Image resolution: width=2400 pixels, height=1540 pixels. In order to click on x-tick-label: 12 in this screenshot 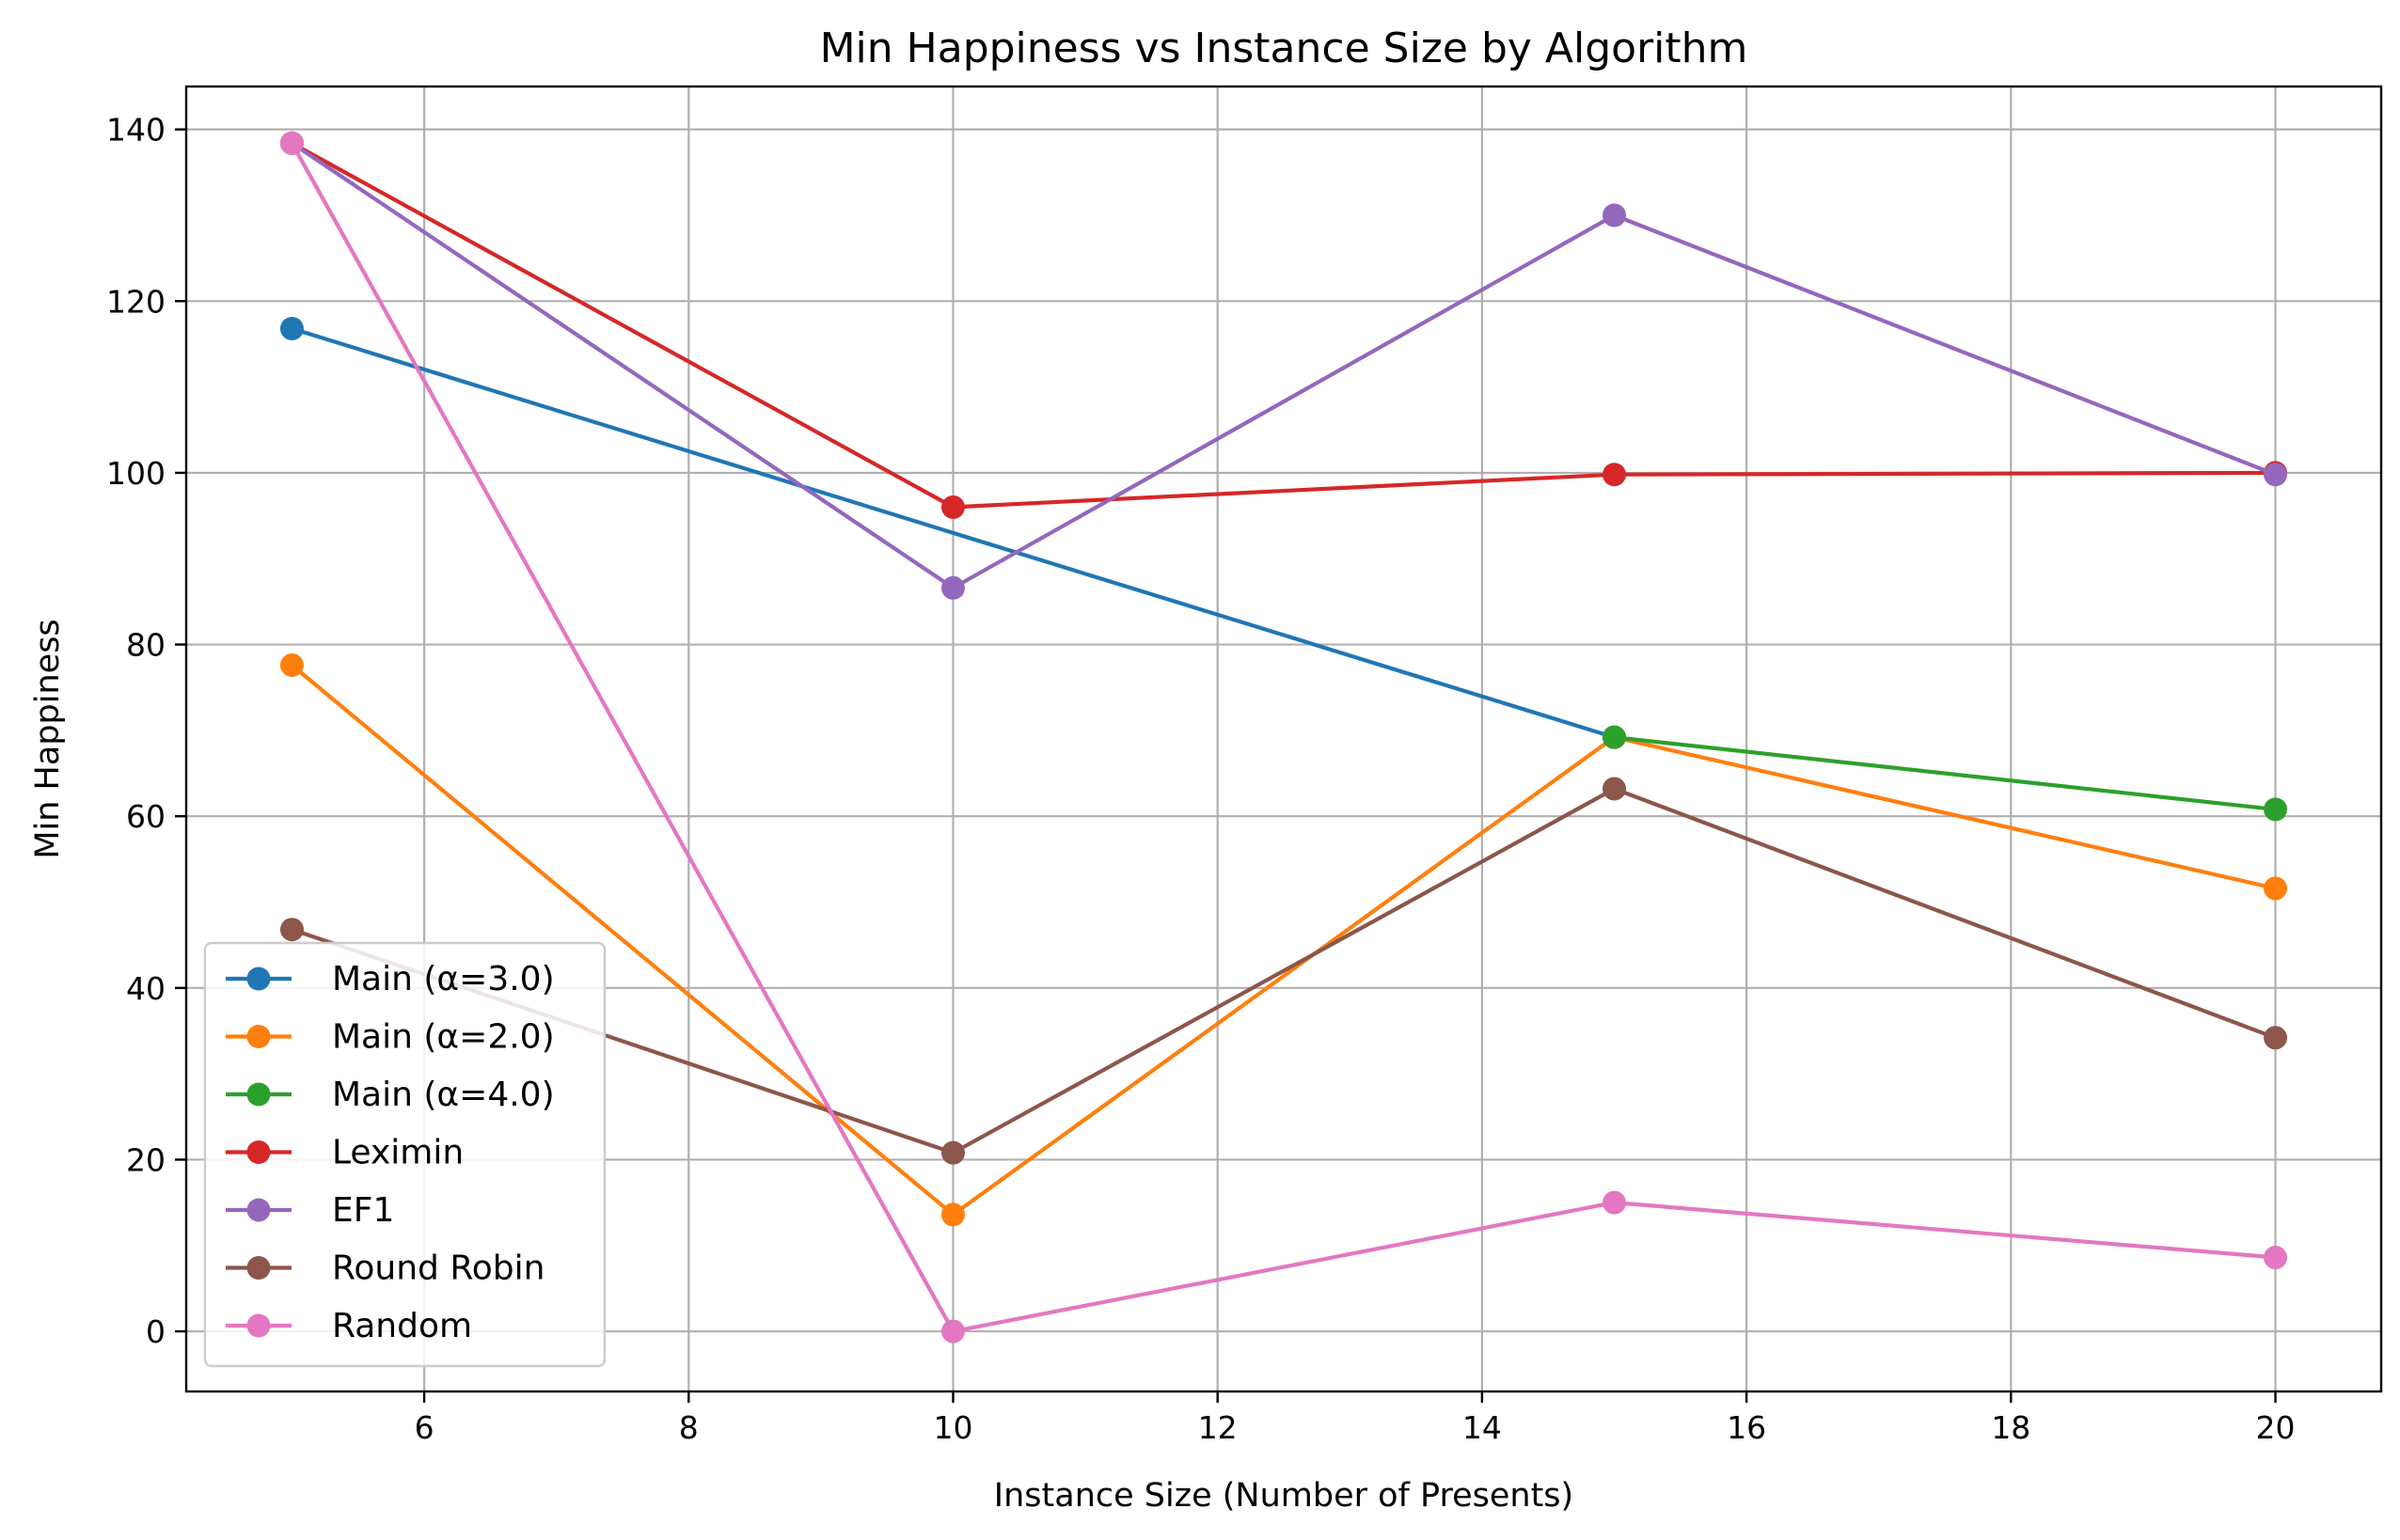, I will do `click(1218, 1428)`.